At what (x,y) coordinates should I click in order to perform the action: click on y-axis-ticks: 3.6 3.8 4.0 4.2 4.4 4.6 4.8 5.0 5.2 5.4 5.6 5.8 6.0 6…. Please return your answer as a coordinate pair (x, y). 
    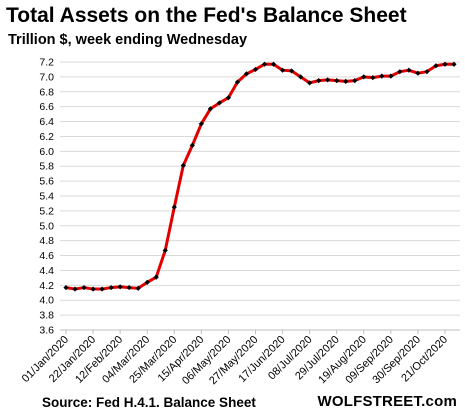
    Looking at the image, I should click on (46, 197).